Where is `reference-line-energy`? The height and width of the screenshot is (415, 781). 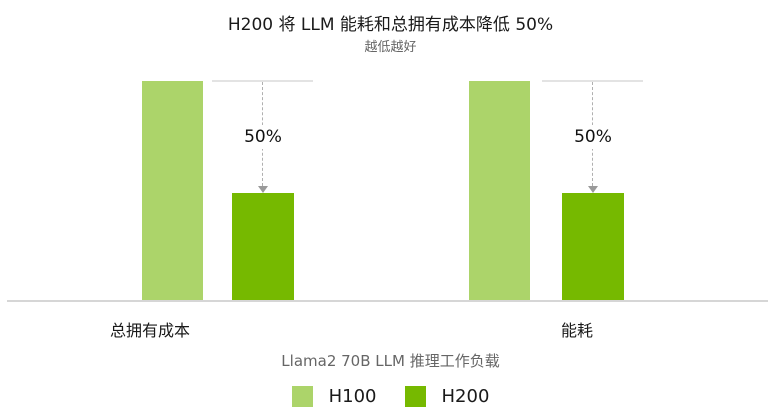 reference-line-energy is located at coordinates (592, 81).